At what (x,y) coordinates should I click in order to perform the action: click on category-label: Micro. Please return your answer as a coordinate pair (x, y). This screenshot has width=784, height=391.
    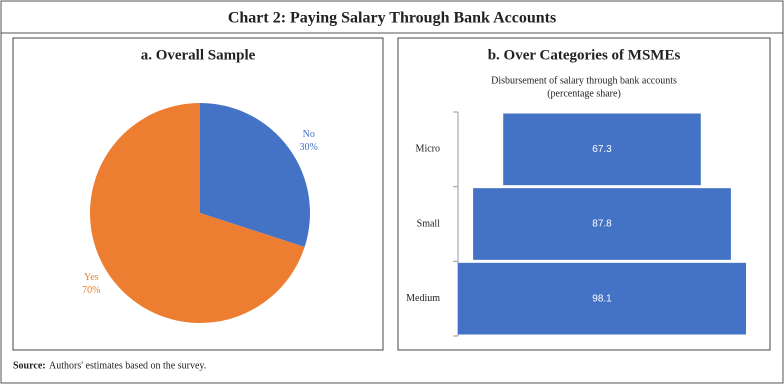
    Looking at the image, I should click on (428, 149).